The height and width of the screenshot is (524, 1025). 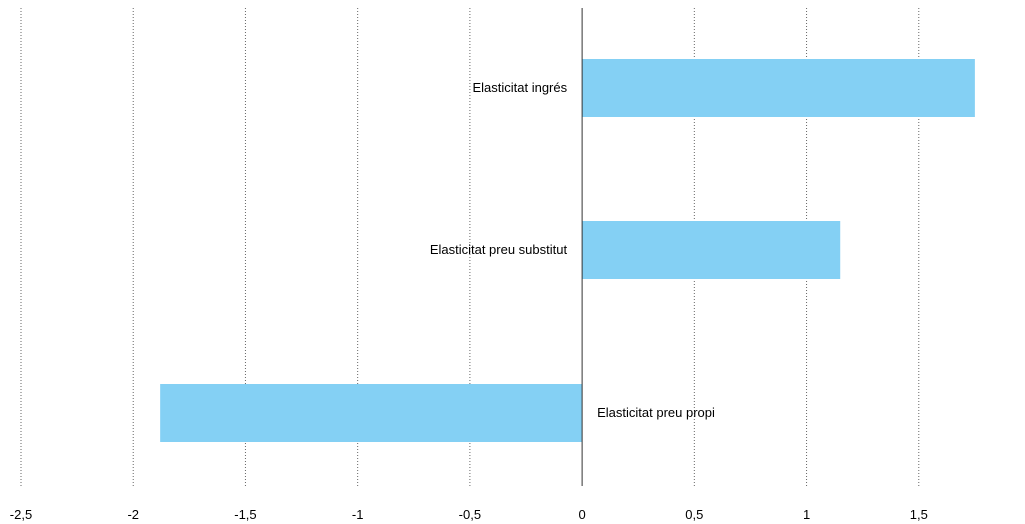 I want to click on x-tick-label: 1, so click(x=806, y=514).